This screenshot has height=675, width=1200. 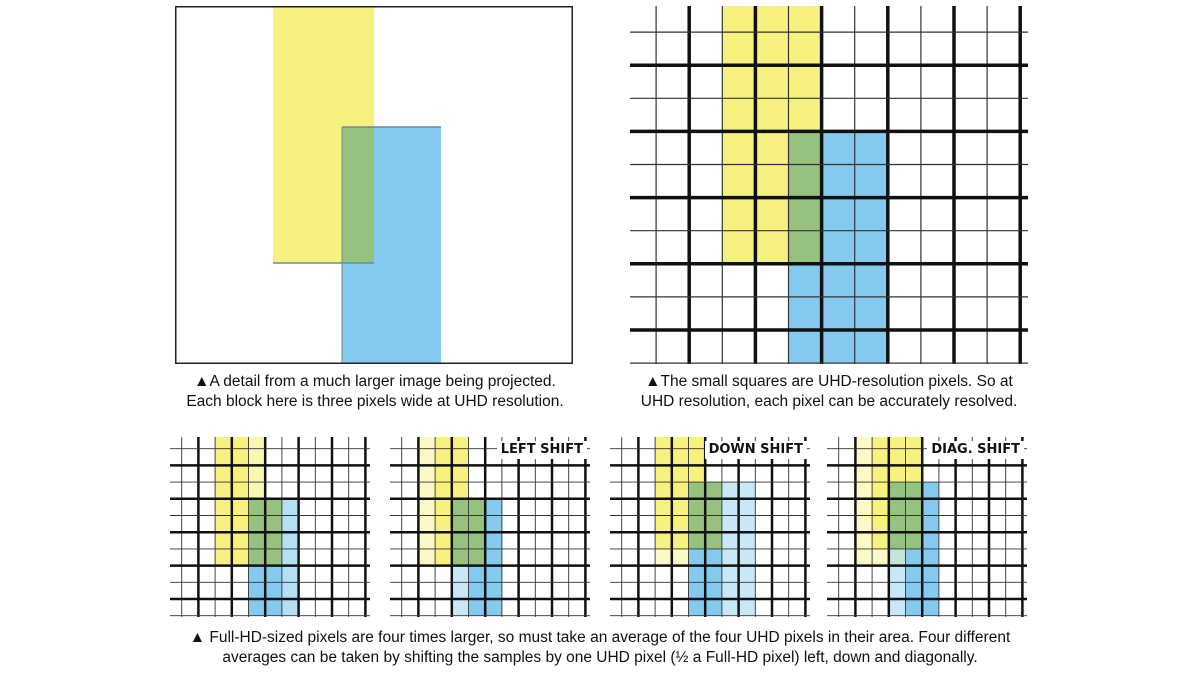 What do you see at coordinates (755, 450) in the screenshot?
I see `down-shift-label: DOWN SHIFT` at bounding box center [755, 450].